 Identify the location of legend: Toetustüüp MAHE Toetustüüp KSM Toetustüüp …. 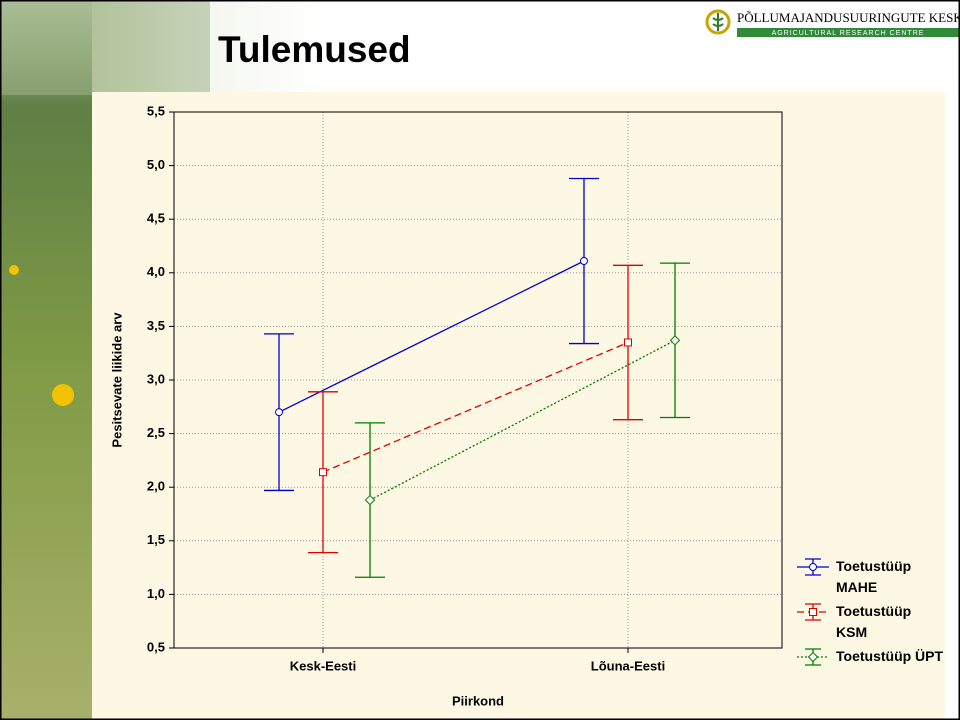
(871, 613).